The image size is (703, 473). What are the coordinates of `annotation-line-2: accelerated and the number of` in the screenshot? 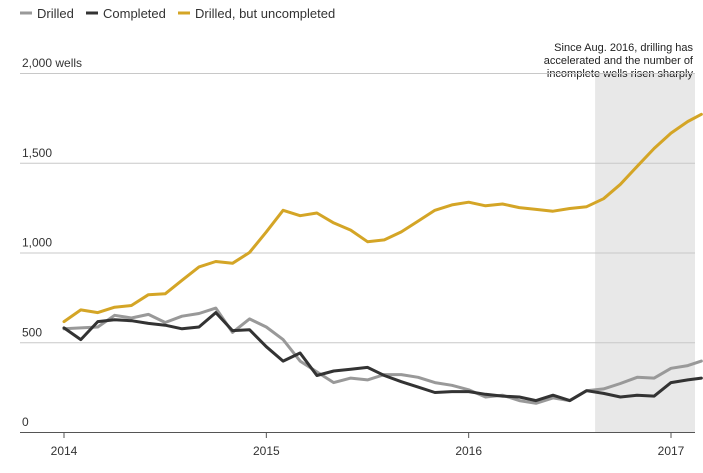 It's located at (619, 61).